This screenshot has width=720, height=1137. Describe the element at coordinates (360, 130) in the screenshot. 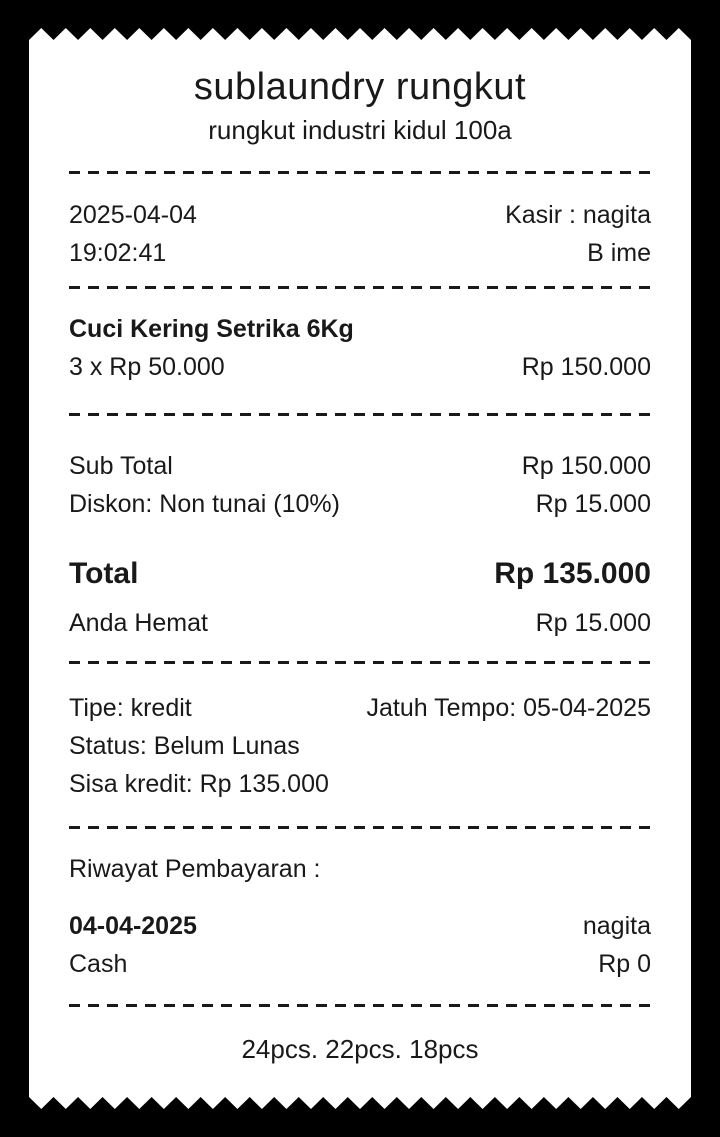

I see `store-address: rungkut industri kidul 100a` at that location.